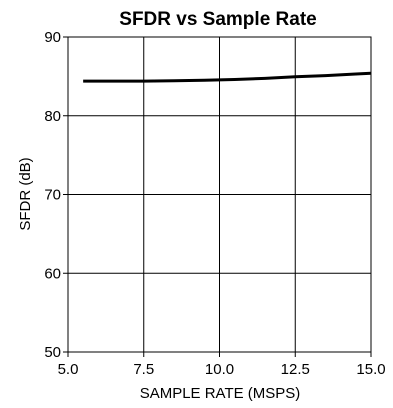  What do you see at coordinates (143, 369) in the screenshot?
I see `x-tick-label: 7.5` at bounding box center [143, 369].